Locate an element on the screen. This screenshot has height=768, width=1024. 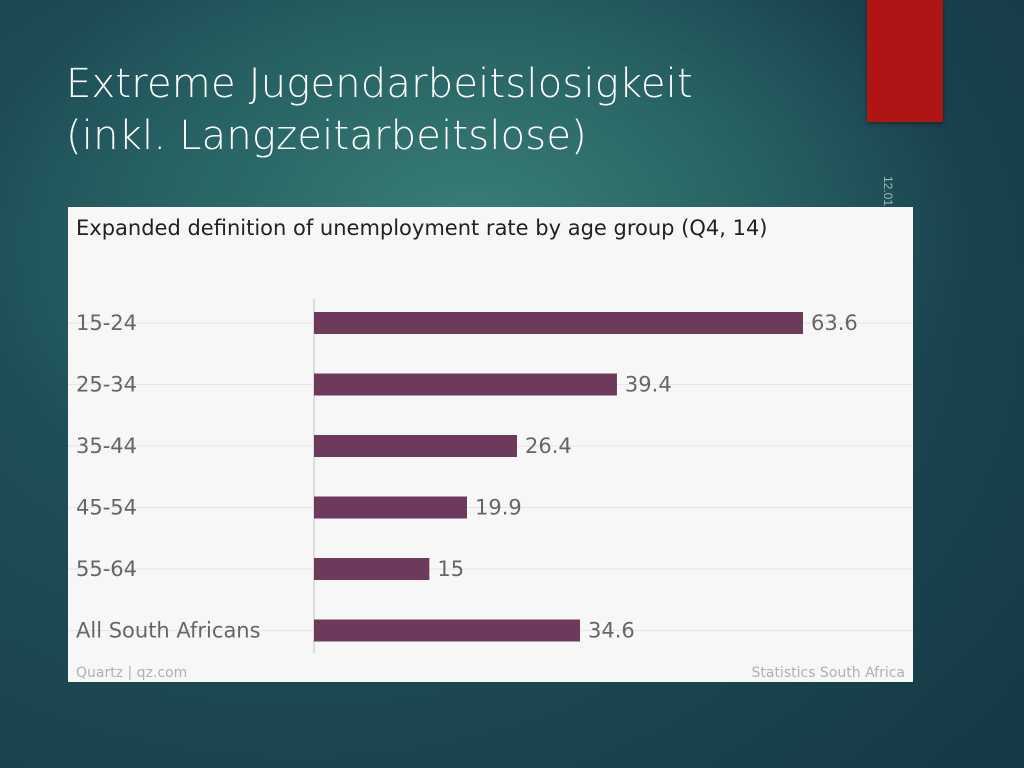
value-label: 39.4 is located at coordinates (648, 385).